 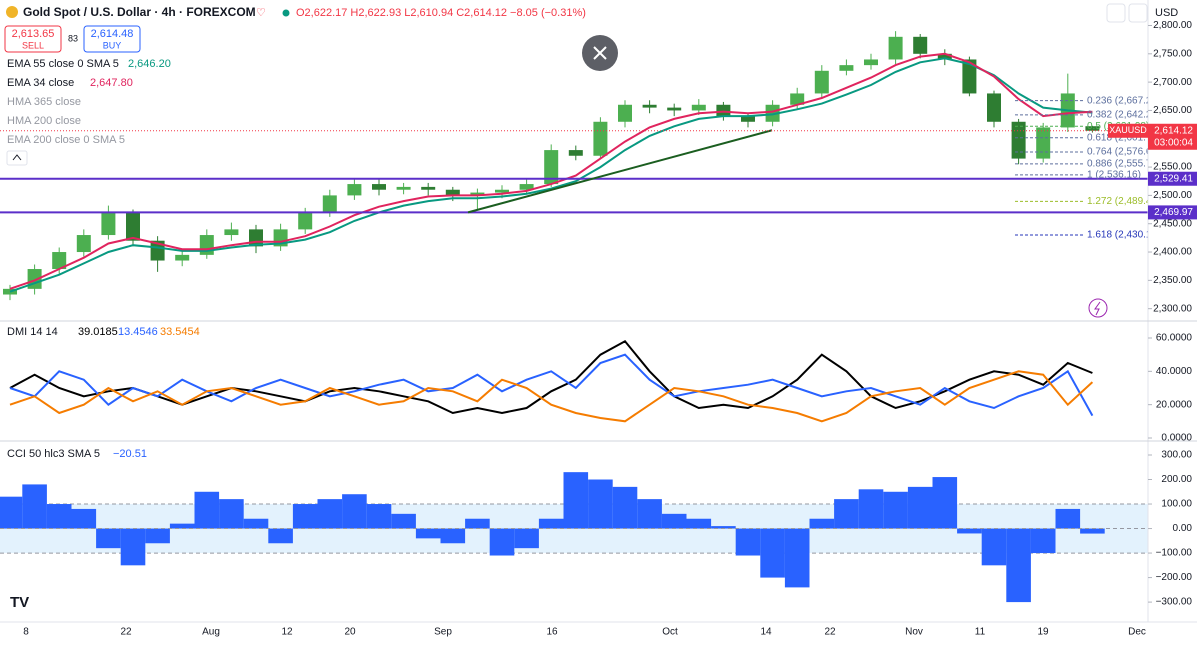 What do you see at coordinates (63, 64) in the screenshot?
I see `indicator-name: EMA 55 close 0 SMA 5` at bounding box center [63, 64].